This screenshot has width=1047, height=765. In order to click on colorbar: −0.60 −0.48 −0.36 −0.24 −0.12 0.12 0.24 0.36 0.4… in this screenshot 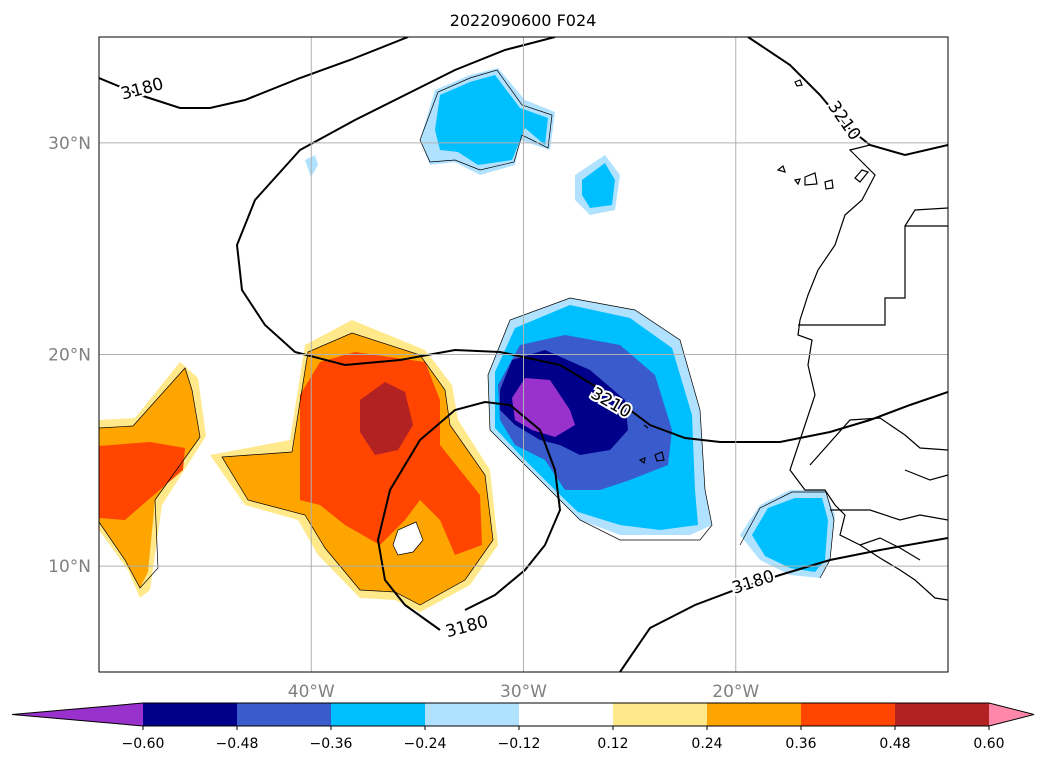, I will do `click(523, 727)`.